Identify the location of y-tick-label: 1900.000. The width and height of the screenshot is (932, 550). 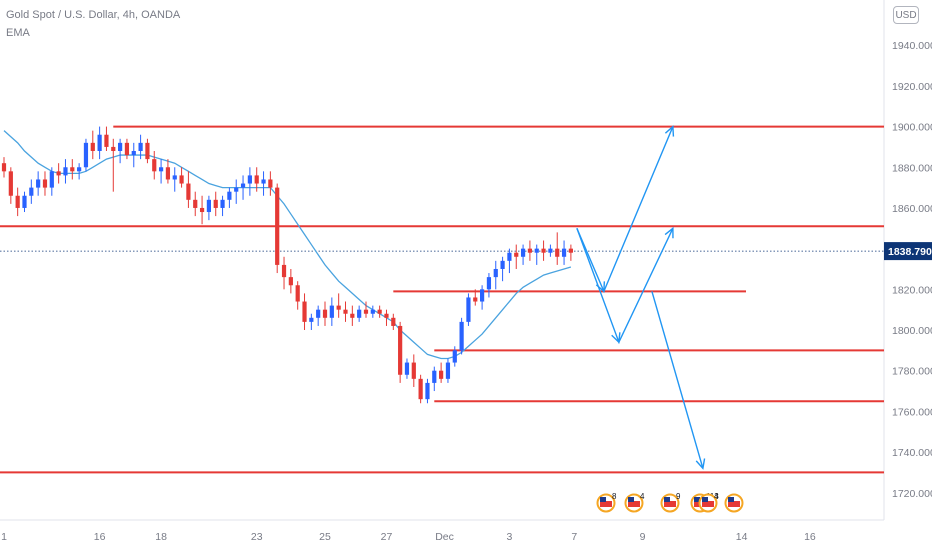
(912, 128).